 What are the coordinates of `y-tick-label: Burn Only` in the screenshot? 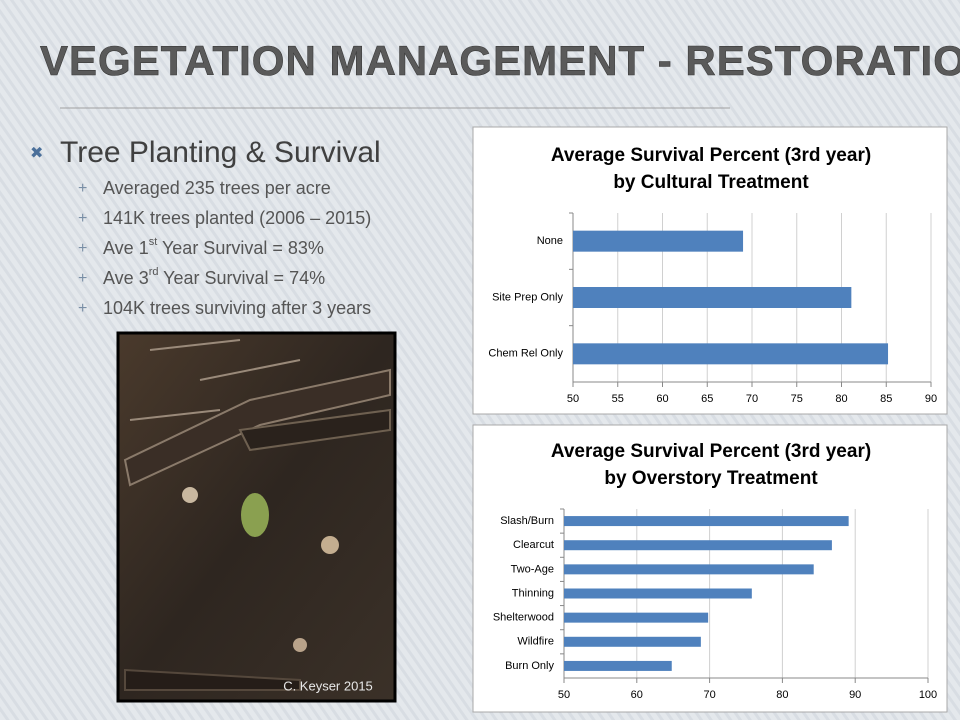 It's located at (529, 666).